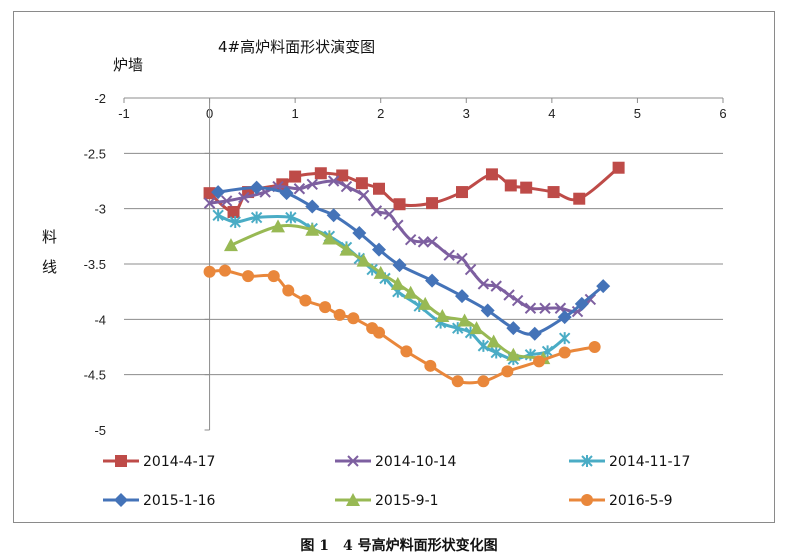 Image resolution: width=798 pixels, height=557 pixels. I want to click on legend-label: 2014-4-17, so click(179, 462).